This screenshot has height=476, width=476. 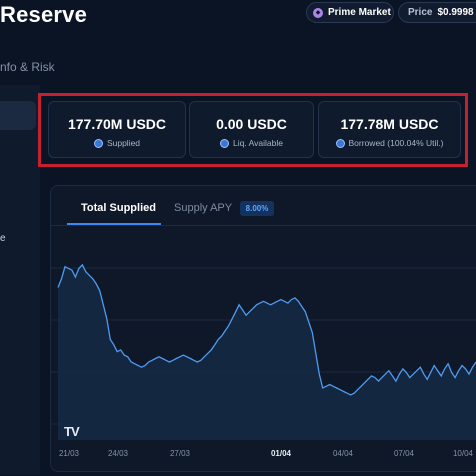 I want to click on stat-card-supplied: 177.70M USDC Supplied, so click(x=117, y=129).